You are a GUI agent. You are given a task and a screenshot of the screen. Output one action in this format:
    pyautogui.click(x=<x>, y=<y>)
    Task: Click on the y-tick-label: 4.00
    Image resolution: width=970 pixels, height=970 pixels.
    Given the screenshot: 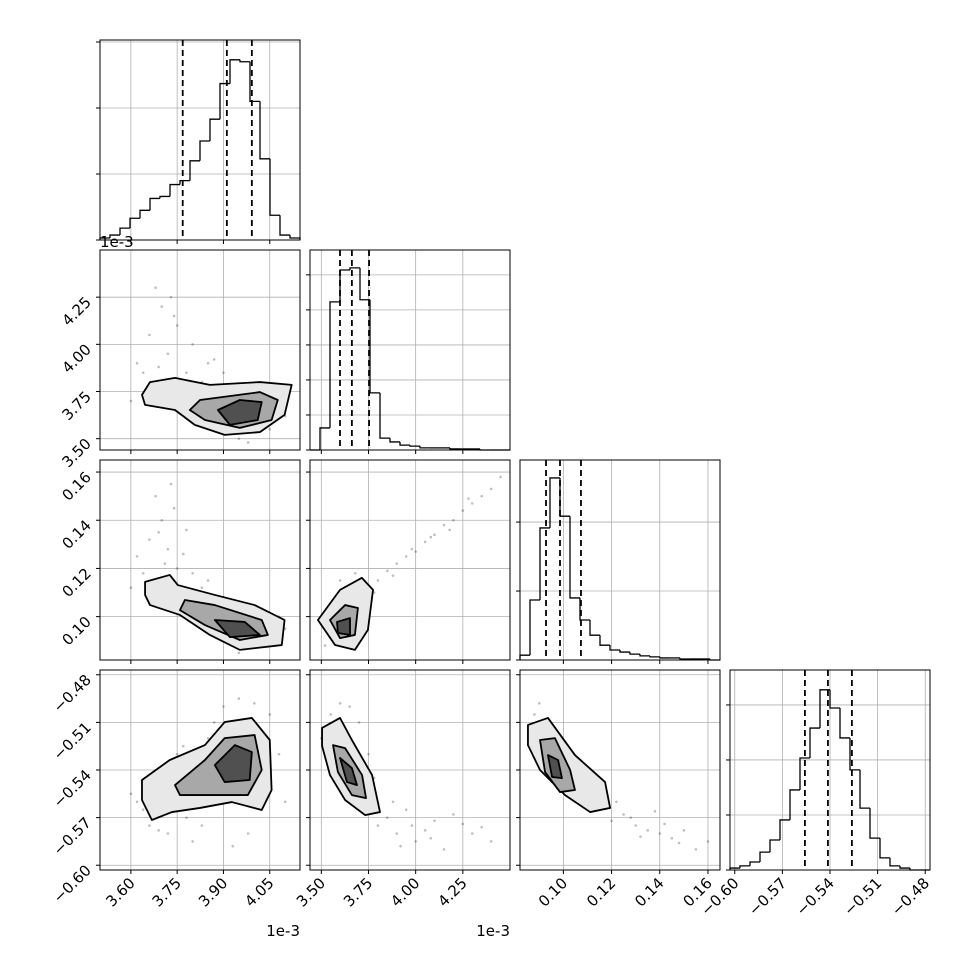 What is the action you would take?
    pyautogui.click(x=76, y=358)
    